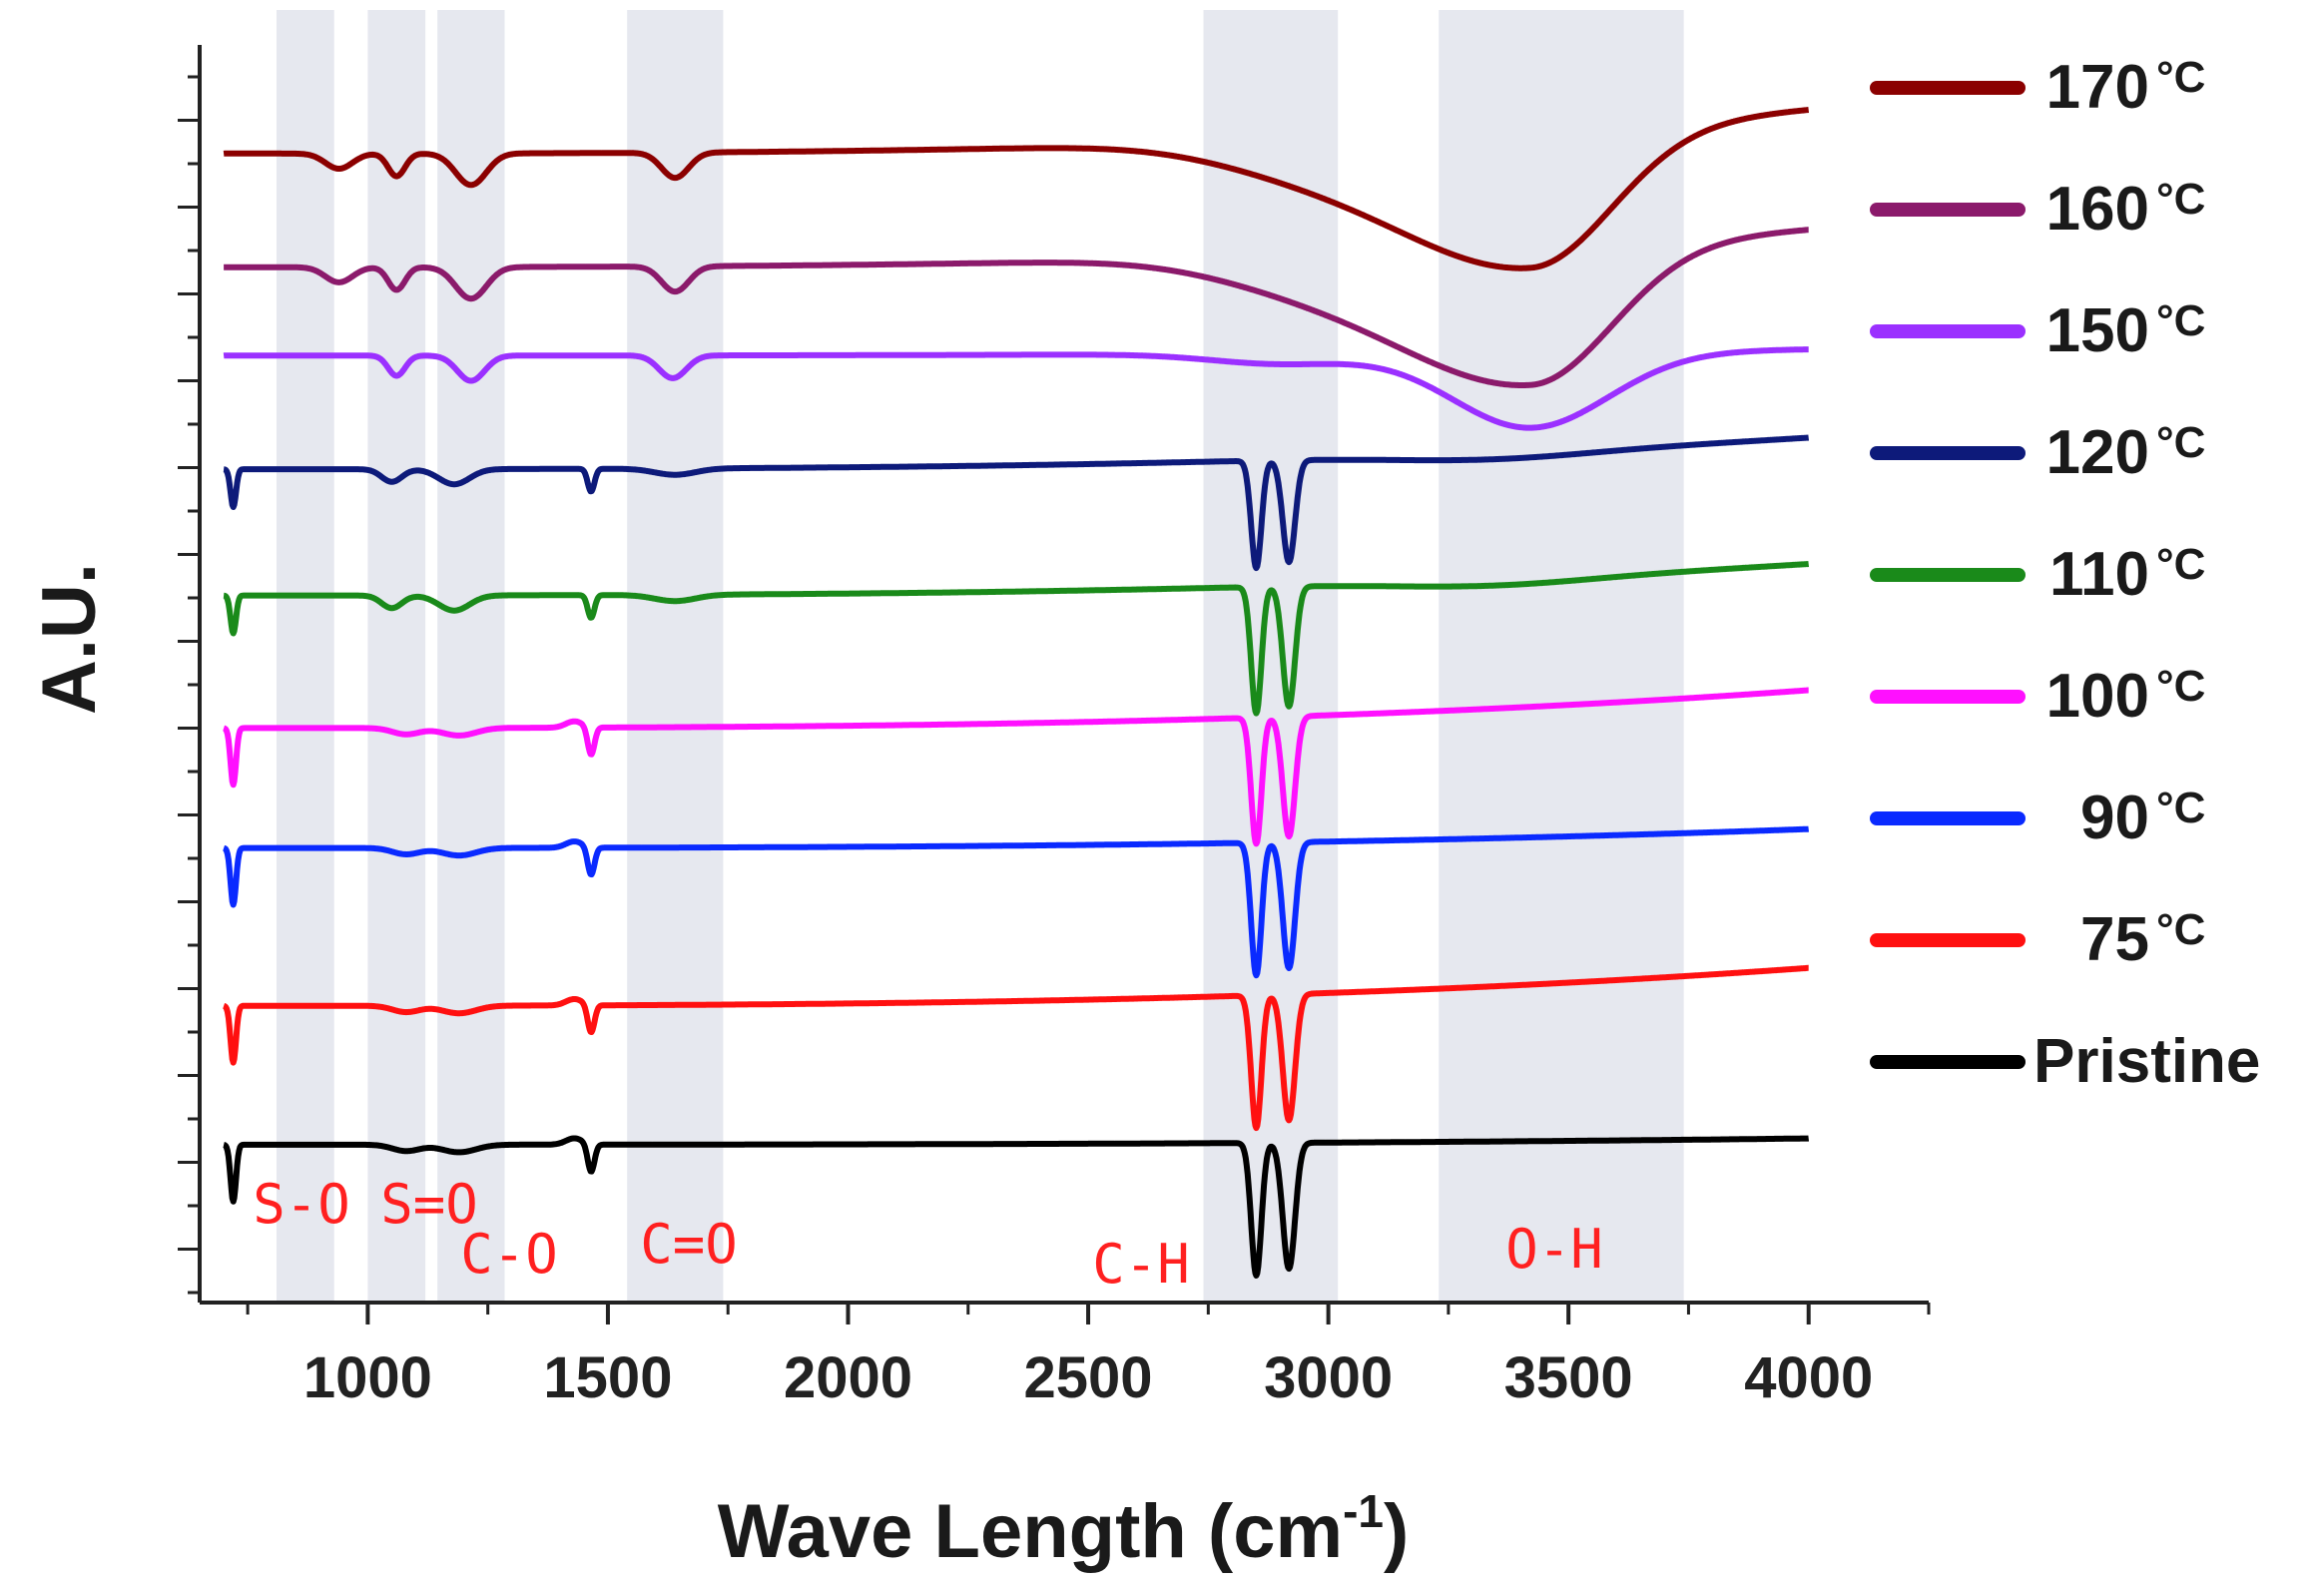 The height and width of the screenshot is (1587, 2324). Describe the element at coordinates (848, 1377) in the screenshot. I see `x-tick-label: 2000` at that location.